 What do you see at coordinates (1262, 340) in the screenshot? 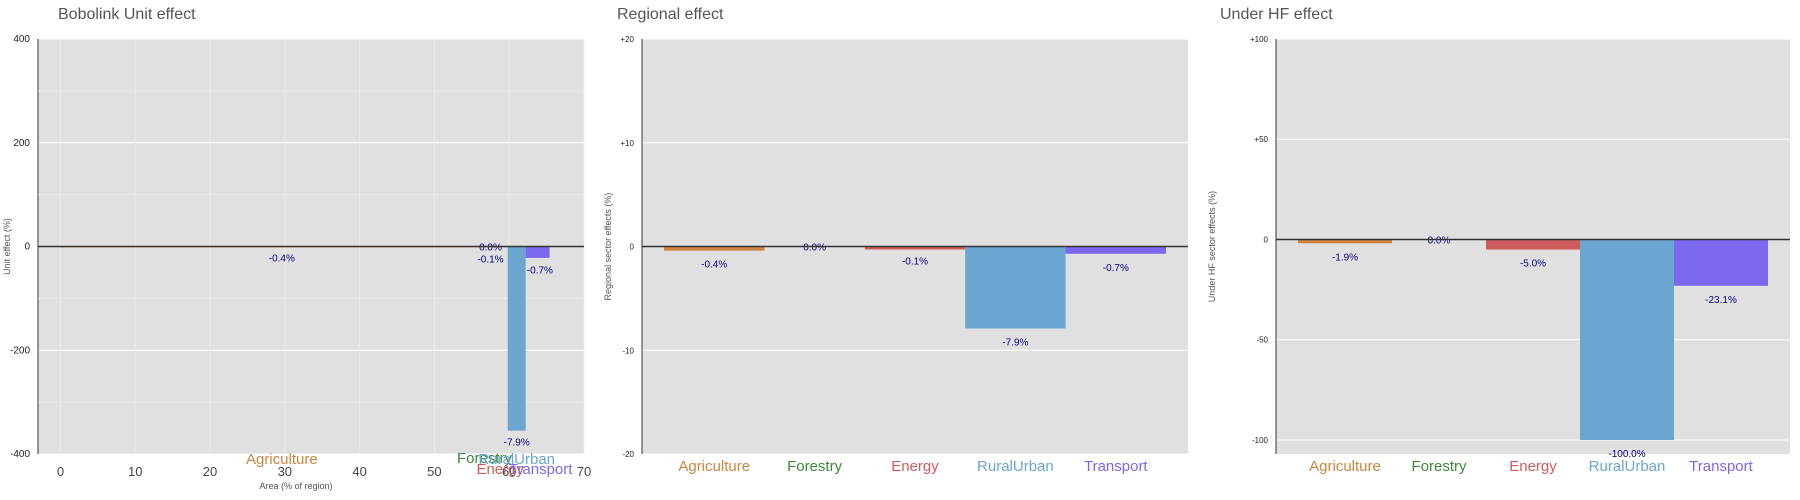
I see `y-tick-label: -50` at bounding box center [1262, 340].